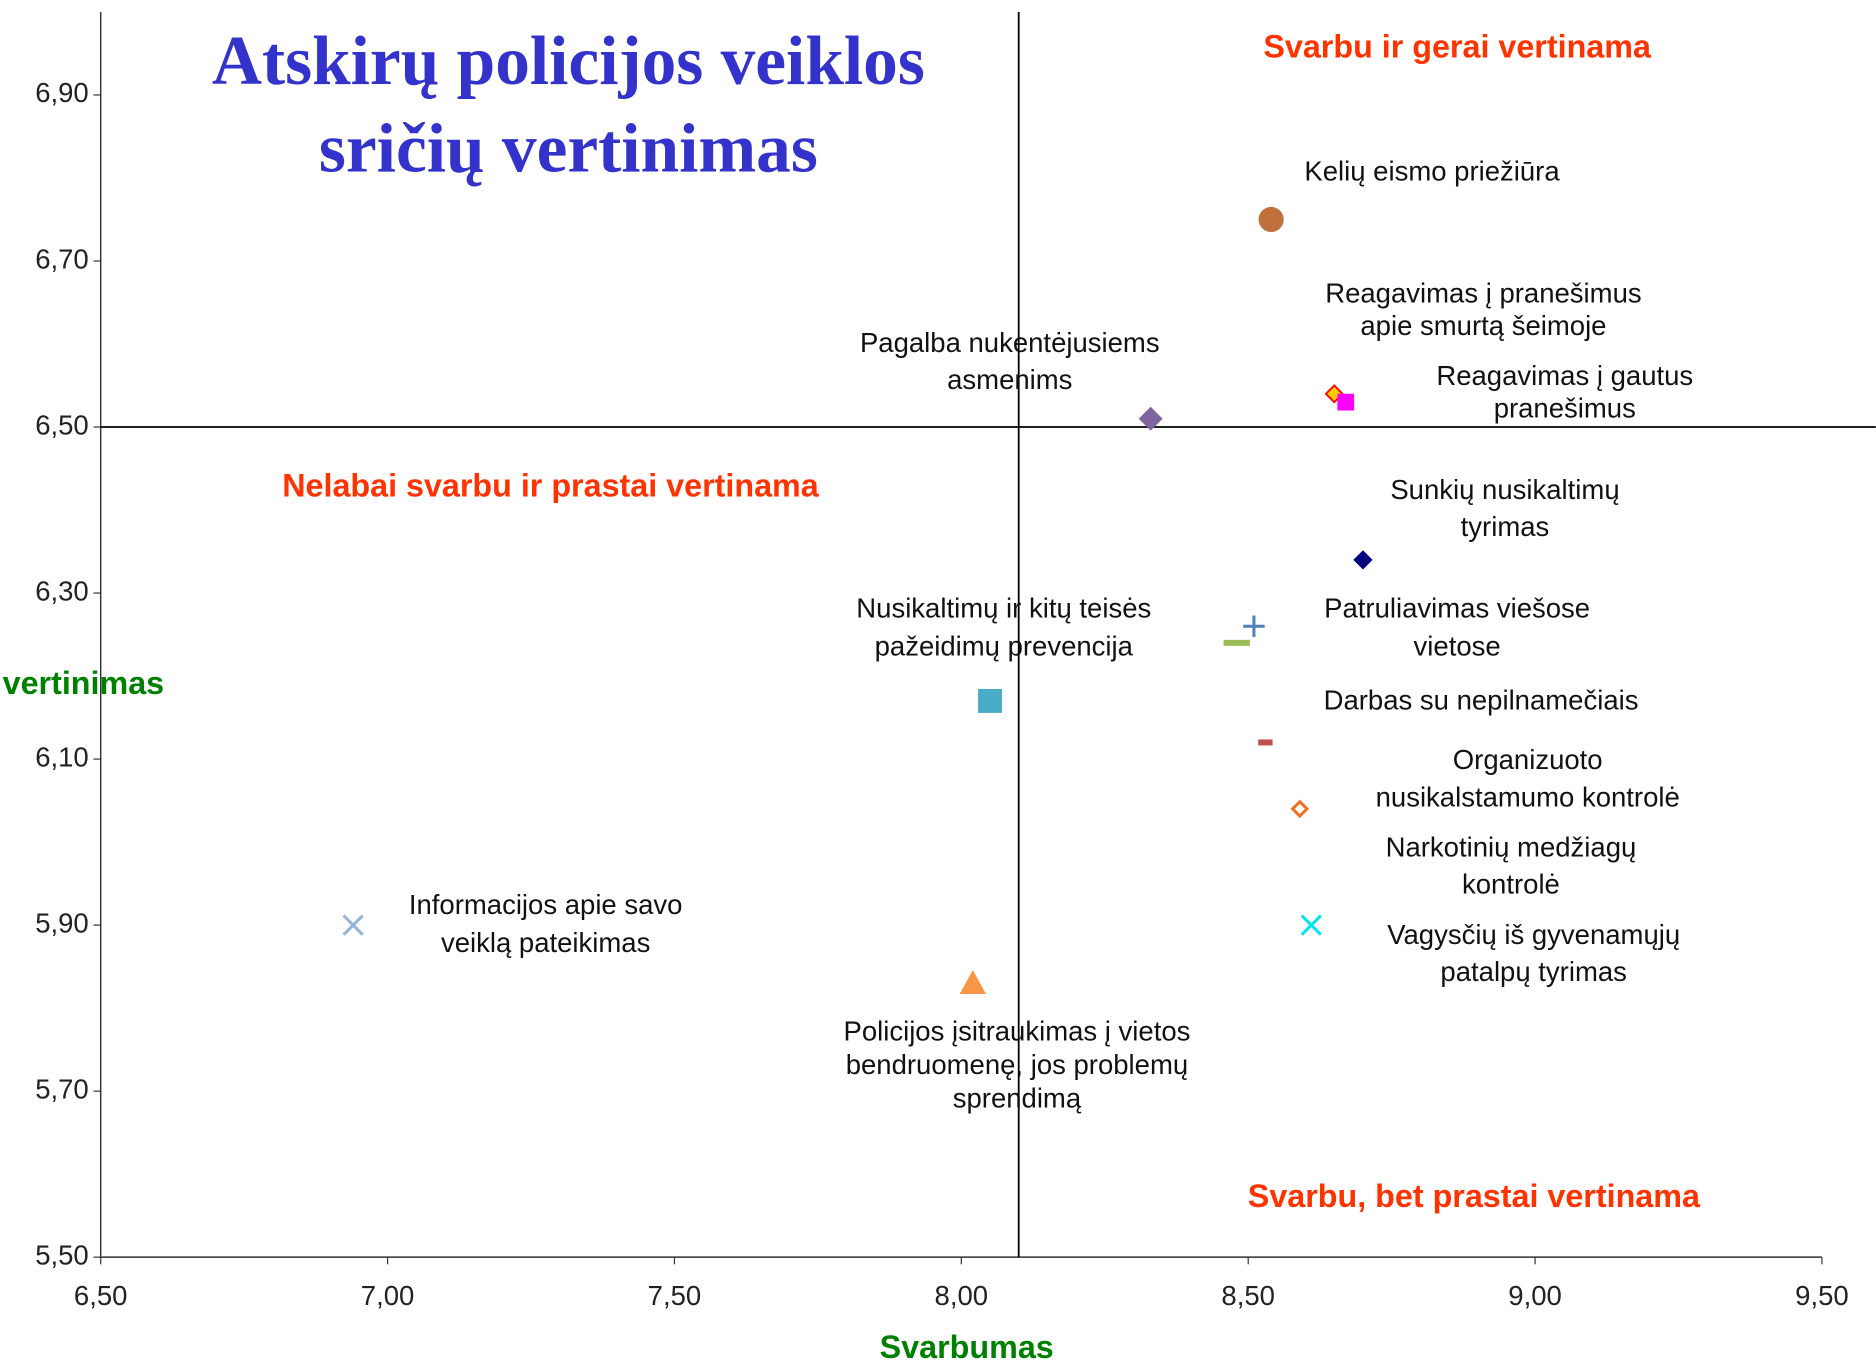  I want to click on x-tick-label: 9,00, so click(1535, 1295).